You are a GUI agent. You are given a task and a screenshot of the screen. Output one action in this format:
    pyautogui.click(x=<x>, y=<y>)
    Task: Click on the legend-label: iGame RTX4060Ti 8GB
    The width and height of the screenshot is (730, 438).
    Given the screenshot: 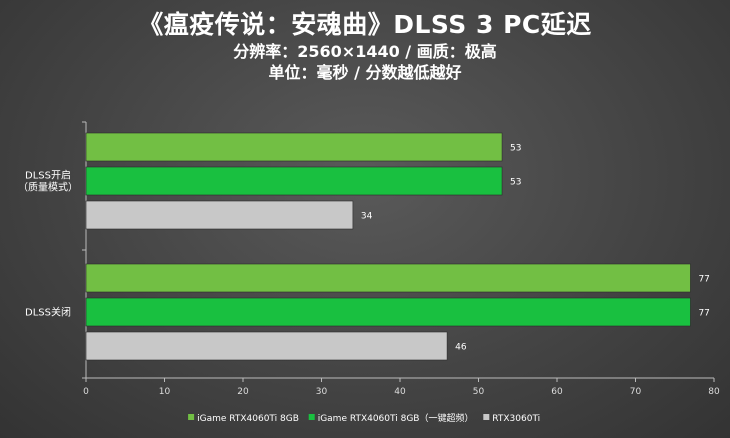 What is the action you would take?
    pyautogui.click(x=248, y=419)
    